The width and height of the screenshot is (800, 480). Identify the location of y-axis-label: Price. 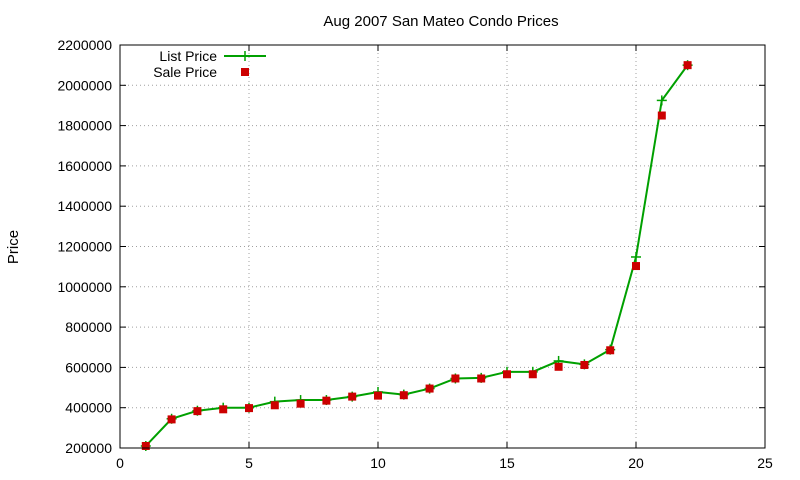
(13, 247).